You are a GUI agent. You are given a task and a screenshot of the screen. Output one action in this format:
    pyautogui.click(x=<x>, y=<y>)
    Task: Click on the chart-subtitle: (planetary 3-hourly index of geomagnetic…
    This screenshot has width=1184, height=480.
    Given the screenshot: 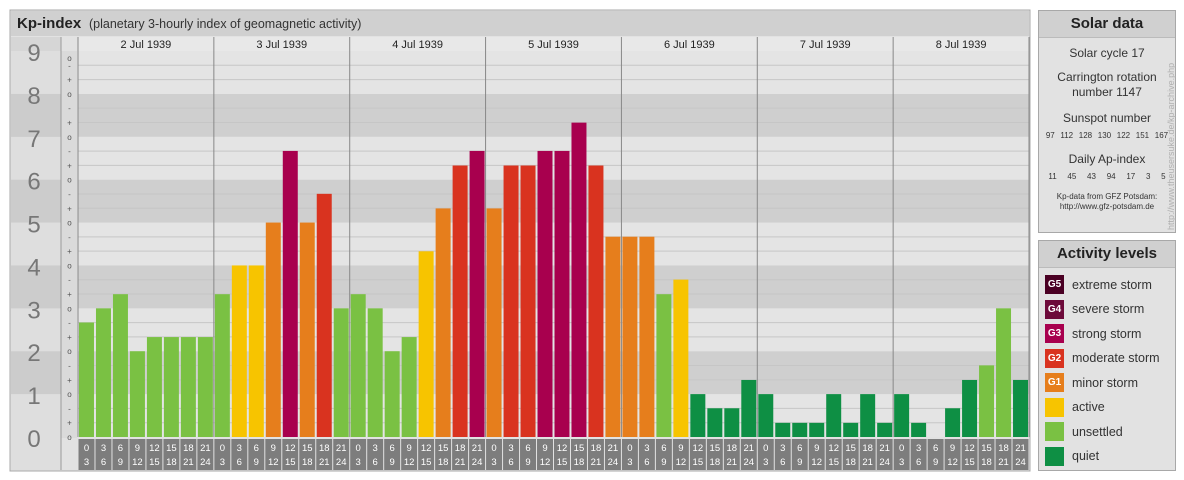 What is the action you would take?
    pyautogui.click(x=225, y=24)
    